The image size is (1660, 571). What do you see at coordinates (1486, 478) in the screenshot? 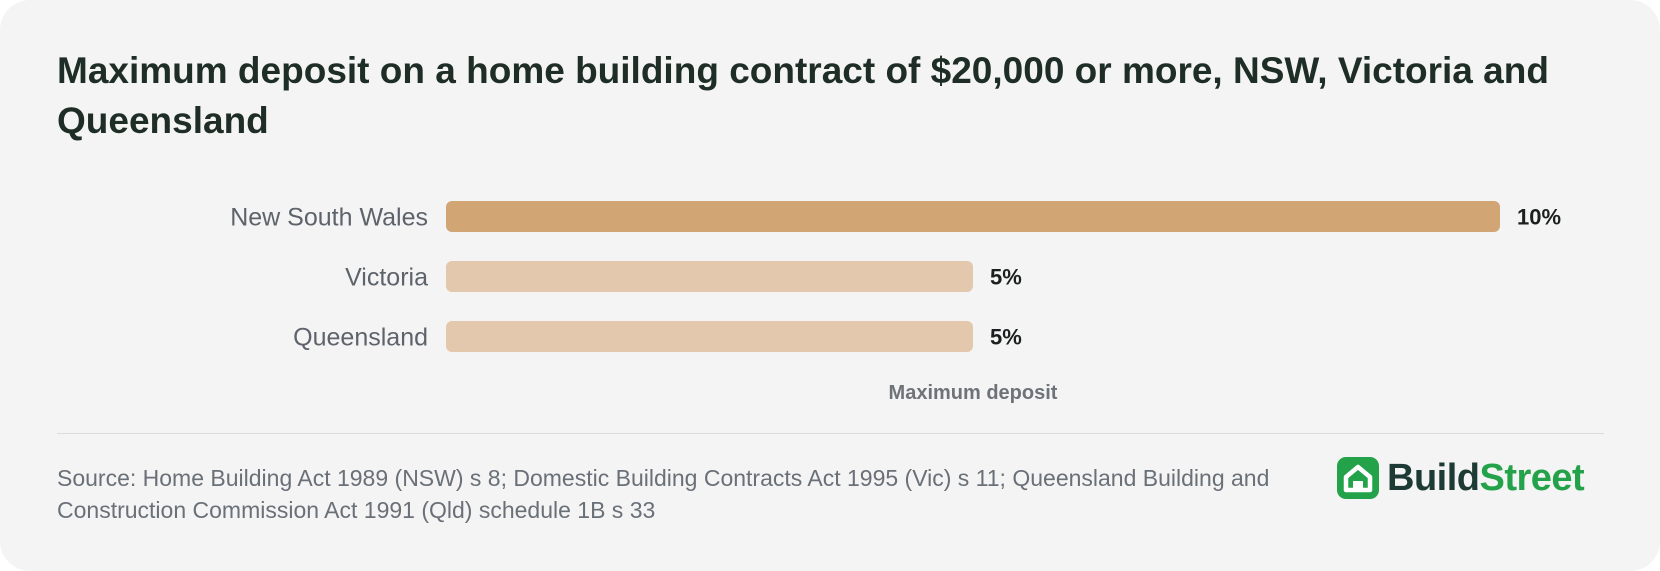
I see `brand-name: BuildStreet` at bounding box center [1486, 478].